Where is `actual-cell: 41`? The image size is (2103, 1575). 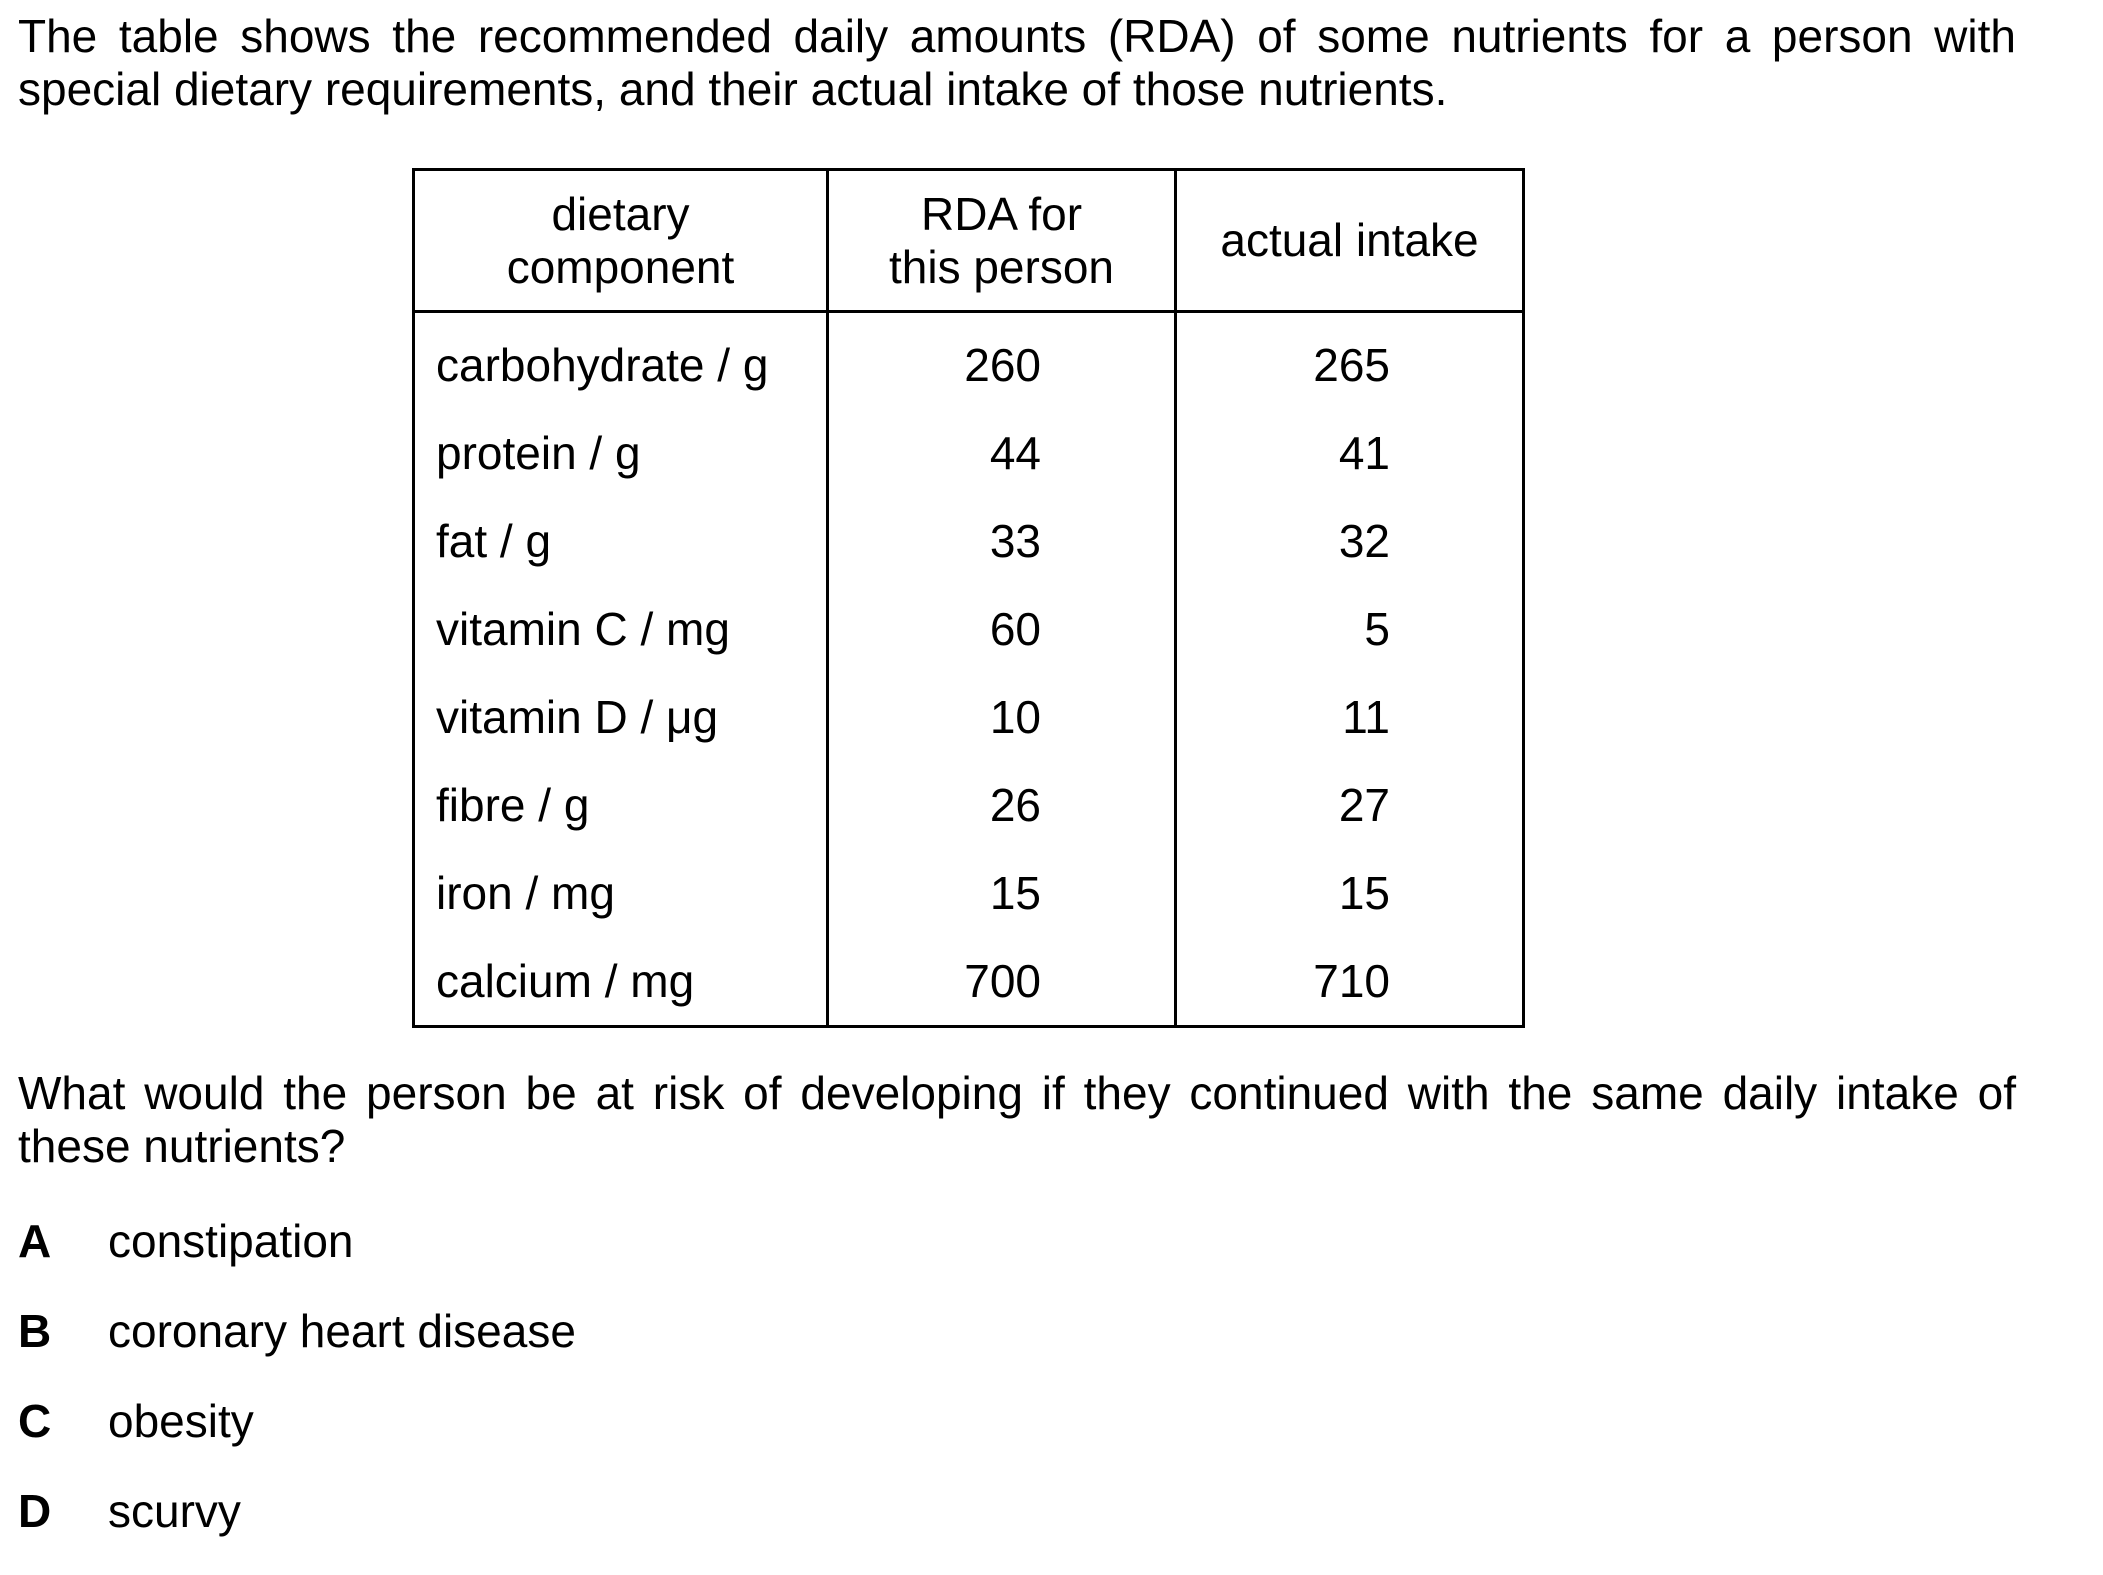 actual-cell: 41 is located at coordinates (1349, 453).